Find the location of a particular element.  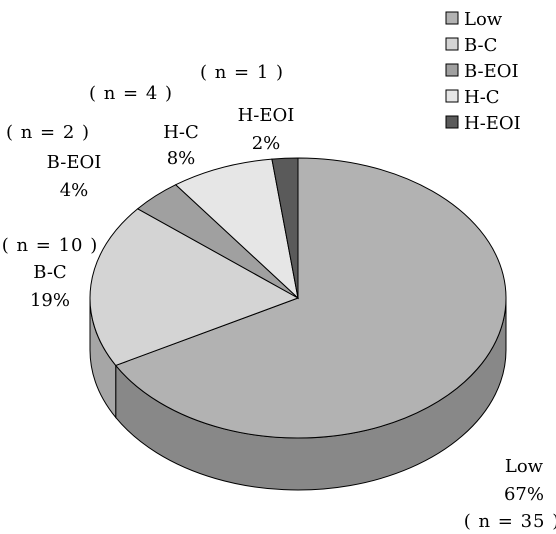

legend: Low B-C B-EOI H-C H-EOI is located at coordinates (483, 71).